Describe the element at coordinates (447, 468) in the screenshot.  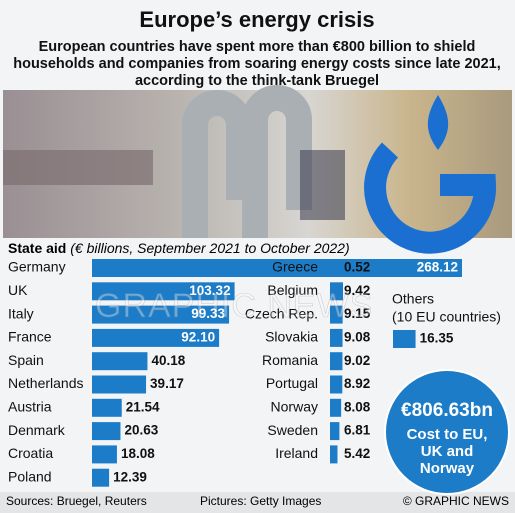
I see `total-caption: Norway` at that location.